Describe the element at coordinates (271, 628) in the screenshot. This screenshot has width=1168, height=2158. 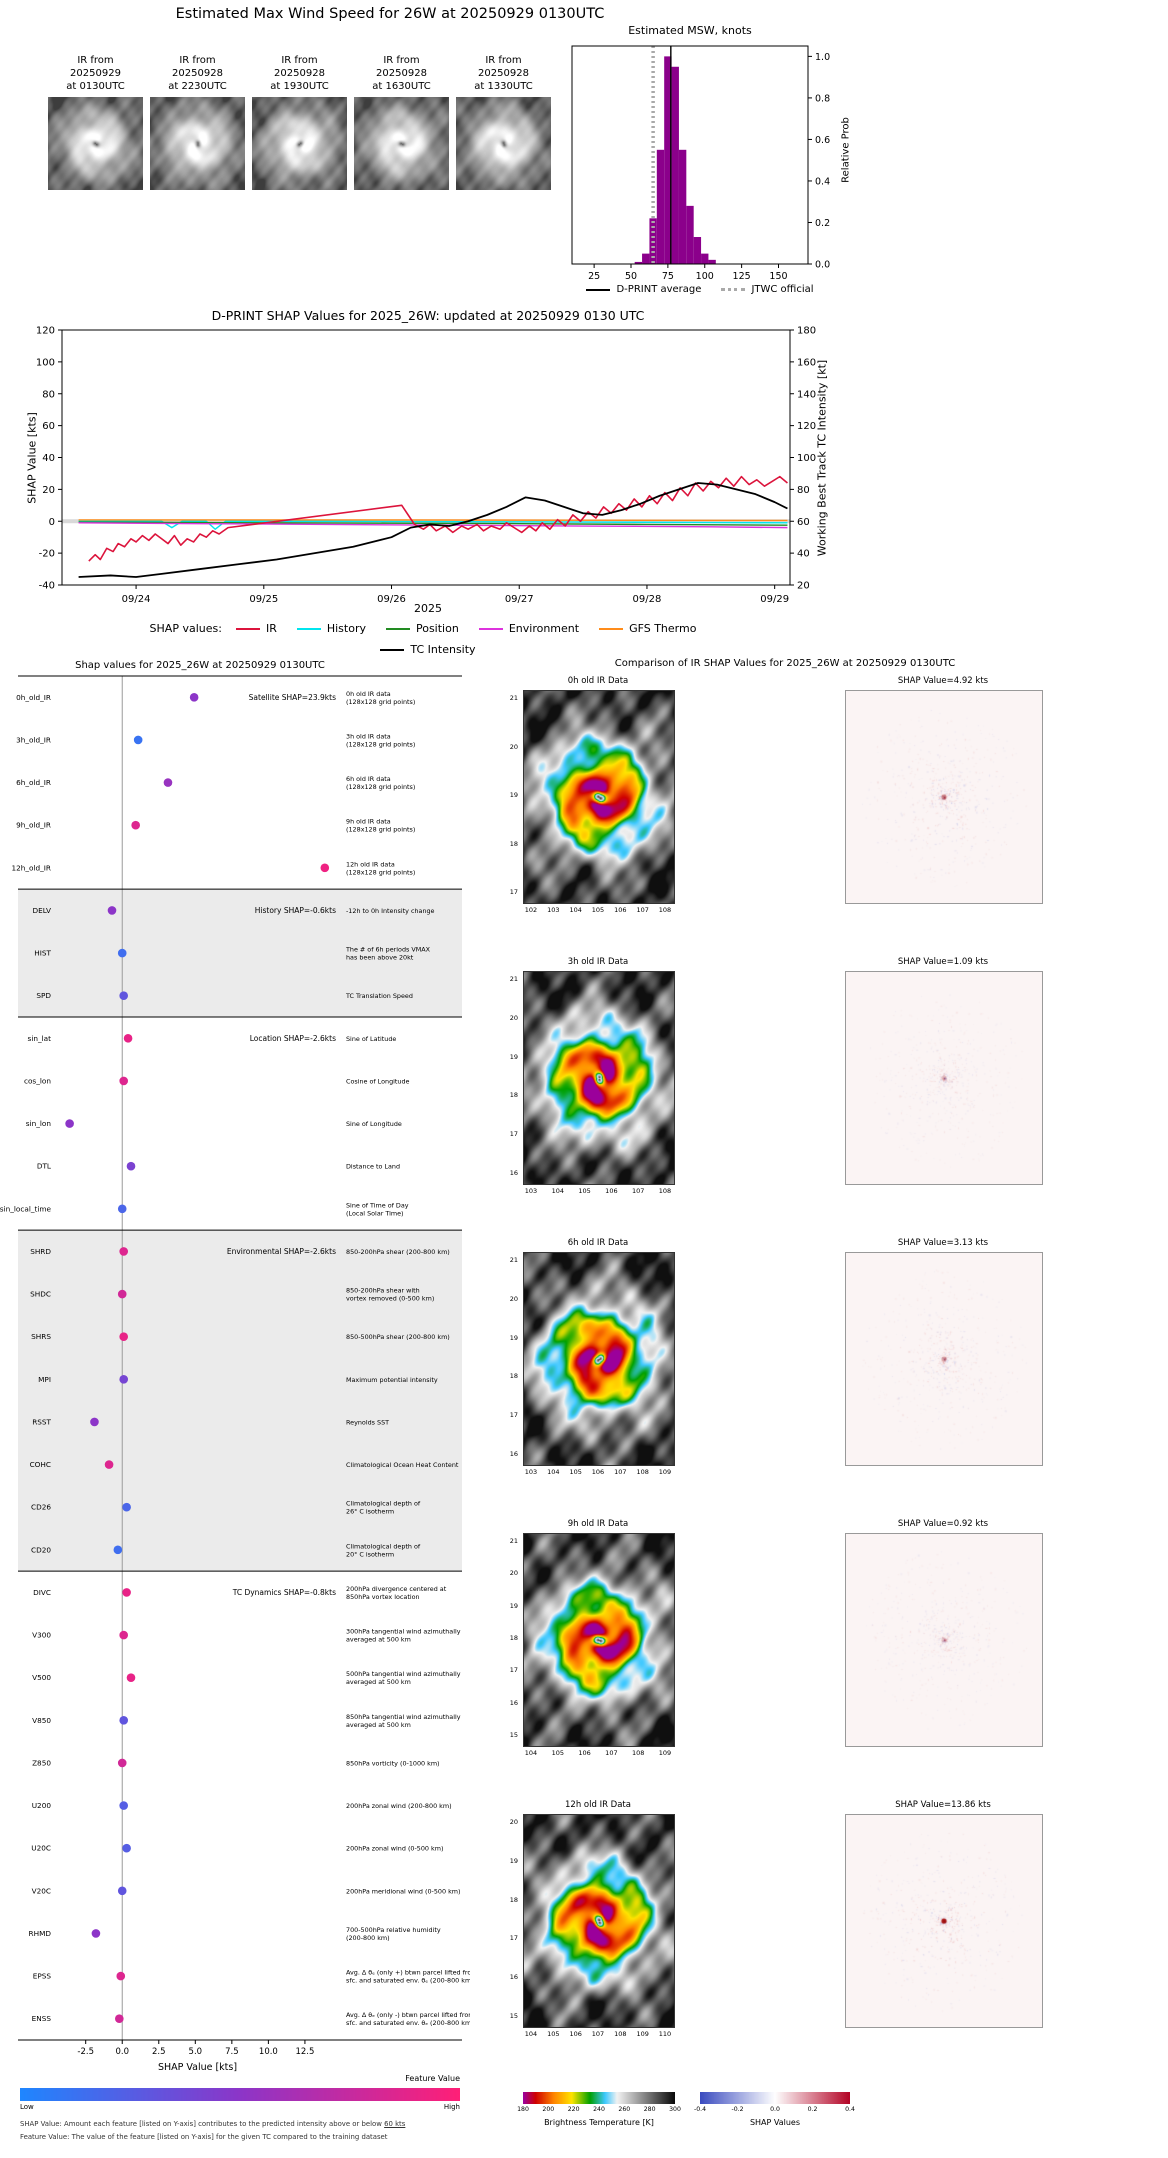
I see `ir-series-label: IR` at that location.